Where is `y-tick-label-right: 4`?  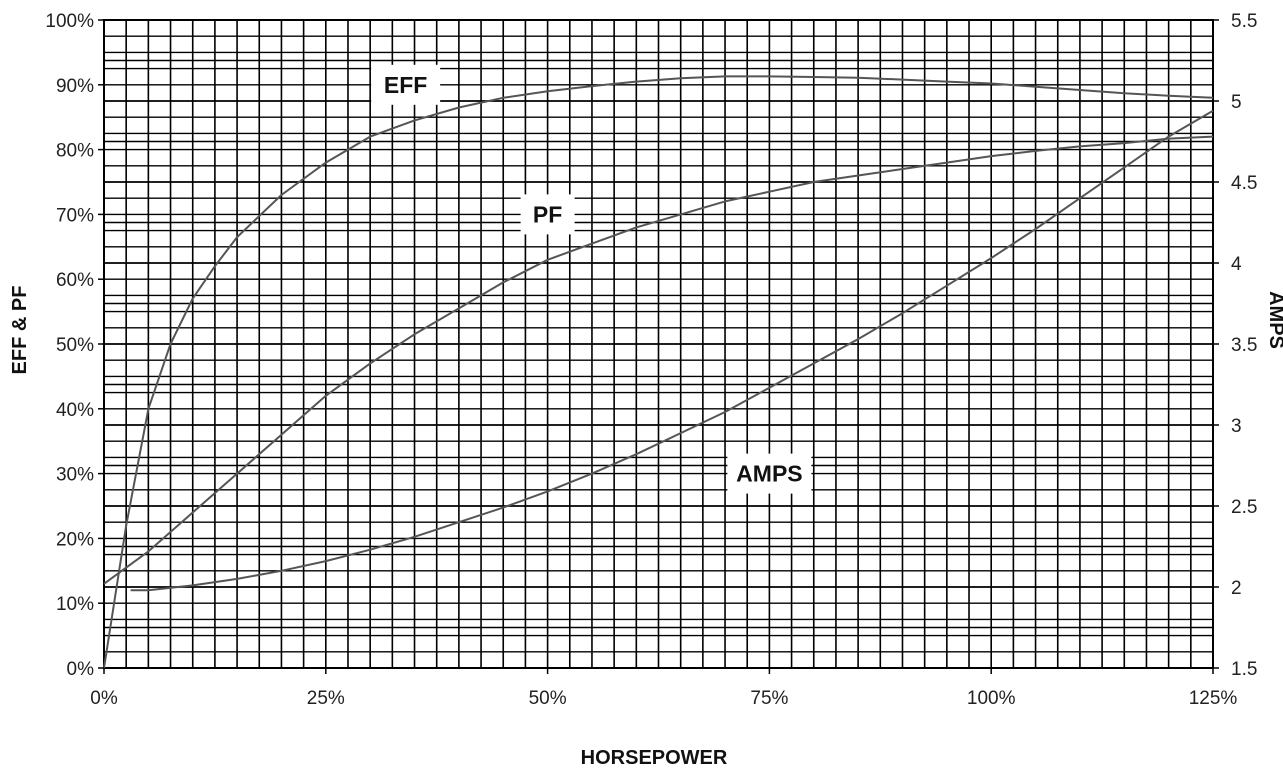
y-tick-label-right: 4 is located at coordinates (1236, 264).